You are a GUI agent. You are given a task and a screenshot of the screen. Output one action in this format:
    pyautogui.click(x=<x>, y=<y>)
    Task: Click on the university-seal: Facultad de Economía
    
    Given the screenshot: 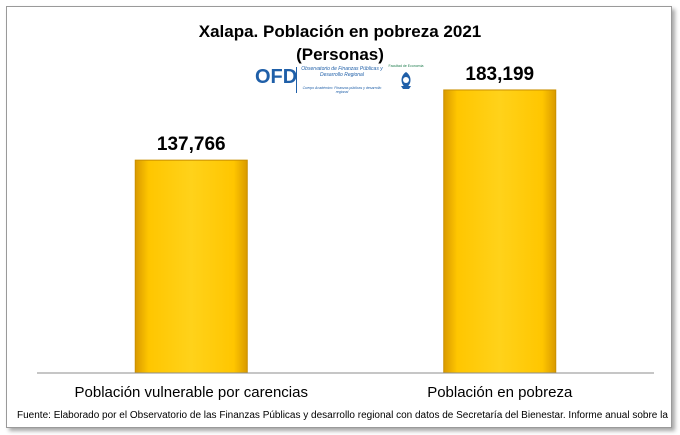 What is the action you would take?
    pyautogui.click(x=406, y=81)
    